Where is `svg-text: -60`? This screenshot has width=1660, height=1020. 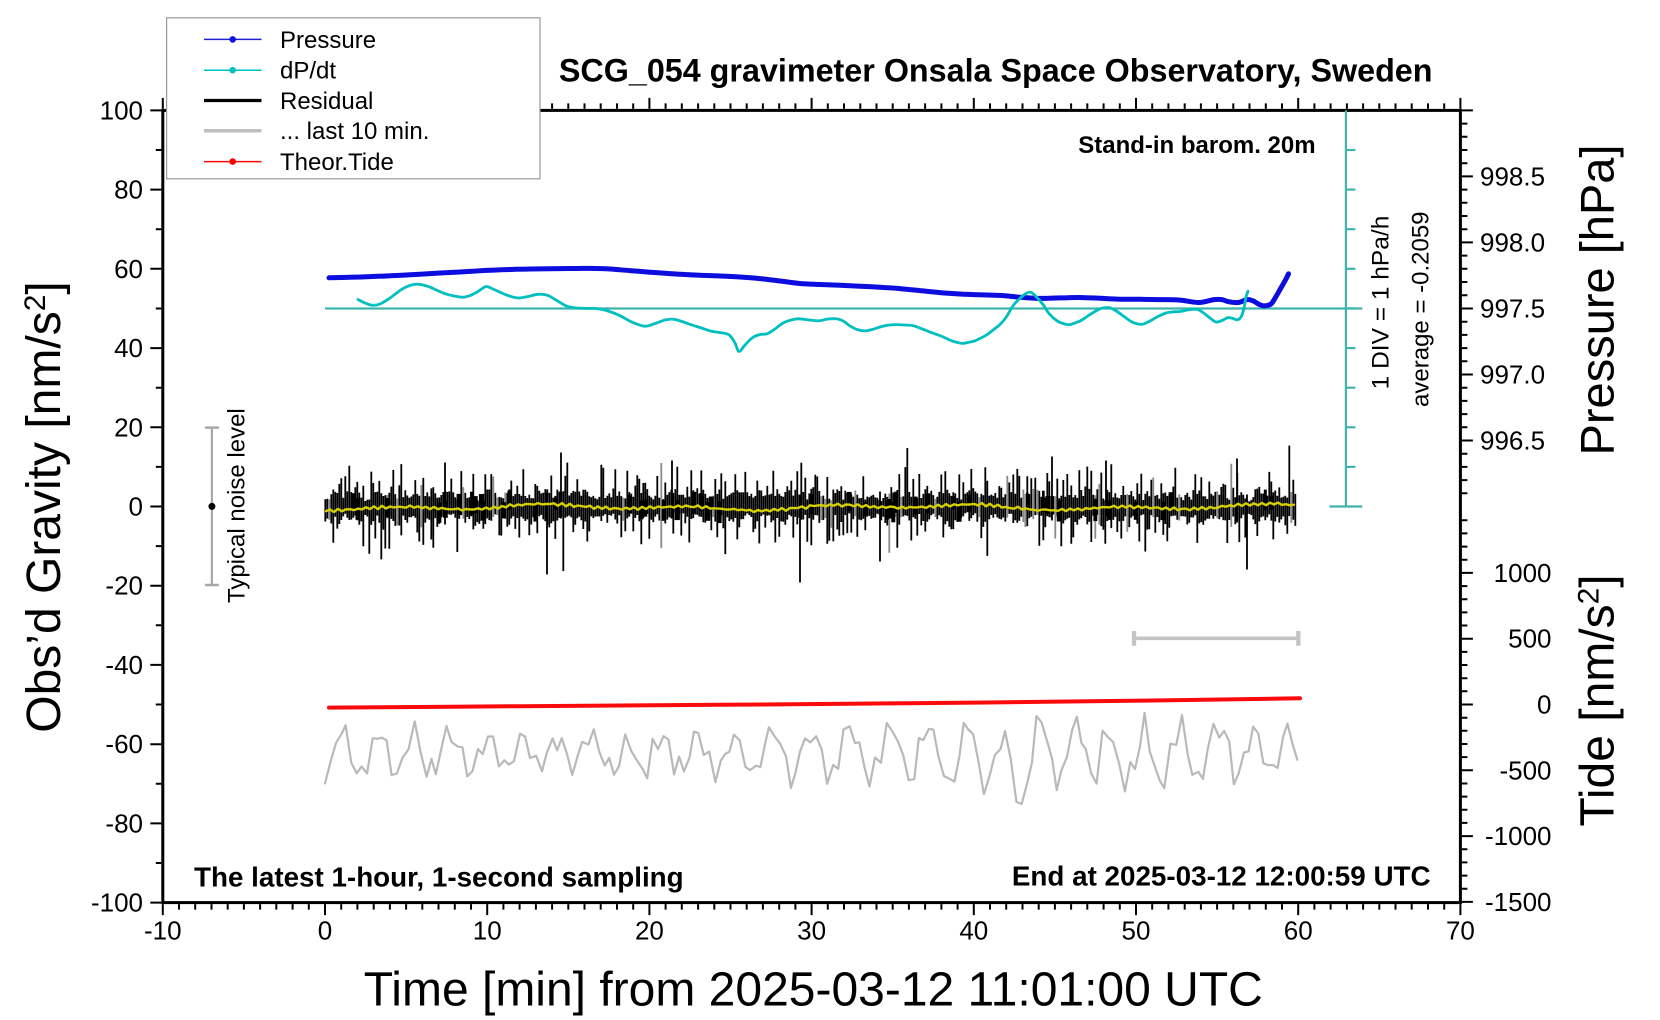
svg-text: -60 is located at coordinates (124, 744).